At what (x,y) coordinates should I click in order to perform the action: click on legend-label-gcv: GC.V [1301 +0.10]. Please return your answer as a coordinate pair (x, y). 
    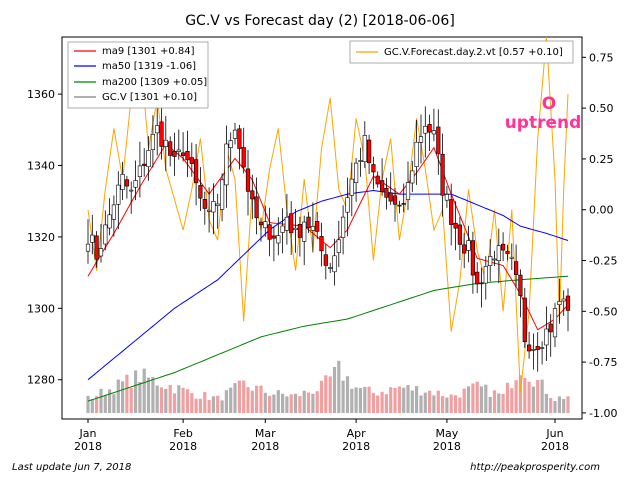
    Looking at the image, I should click on (149, 97).